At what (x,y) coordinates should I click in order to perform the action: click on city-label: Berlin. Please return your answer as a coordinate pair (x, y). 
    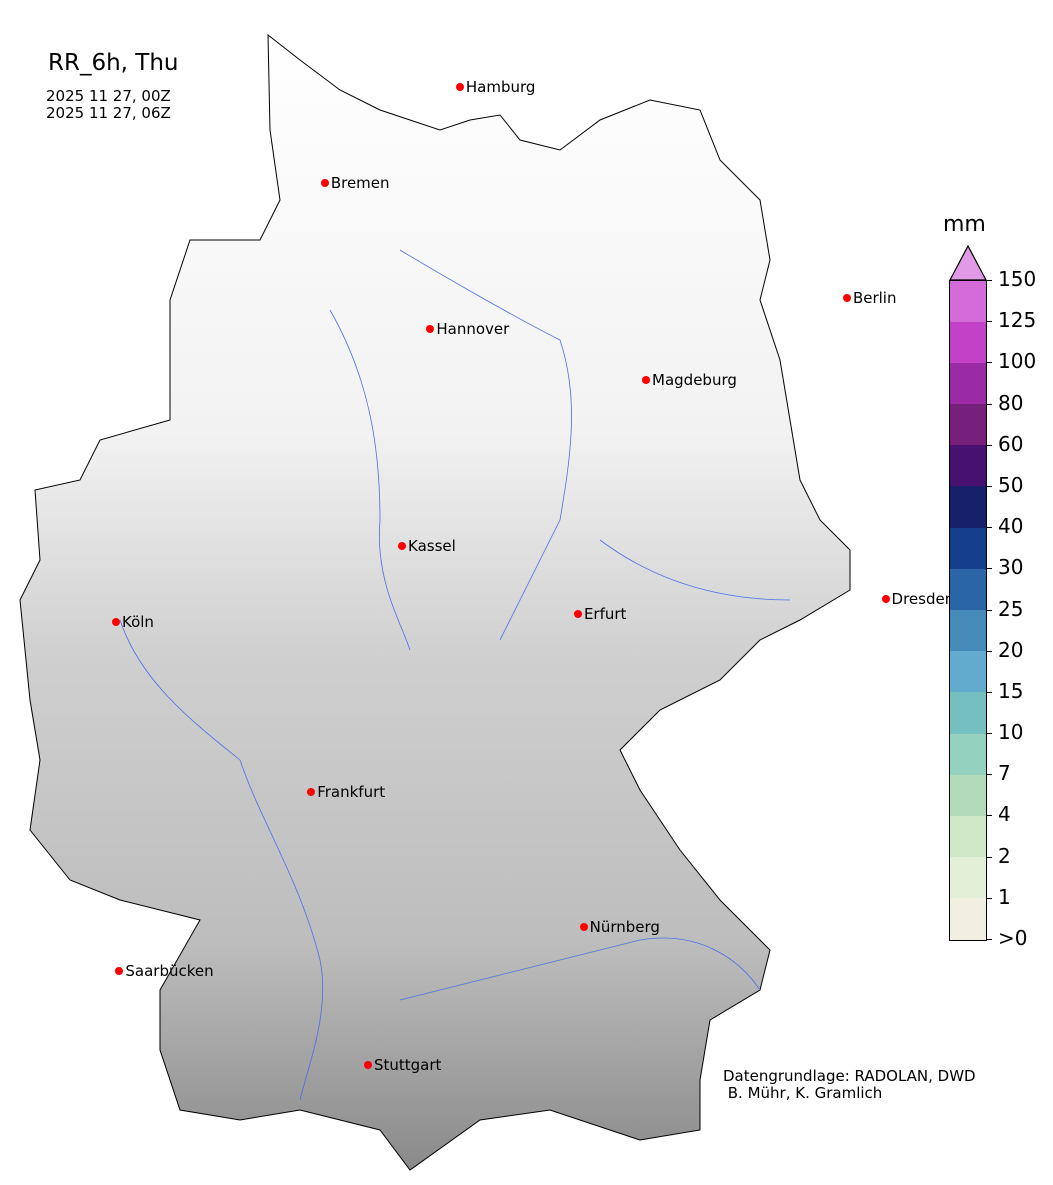
    Looking at the image, I should click on (874, 298).